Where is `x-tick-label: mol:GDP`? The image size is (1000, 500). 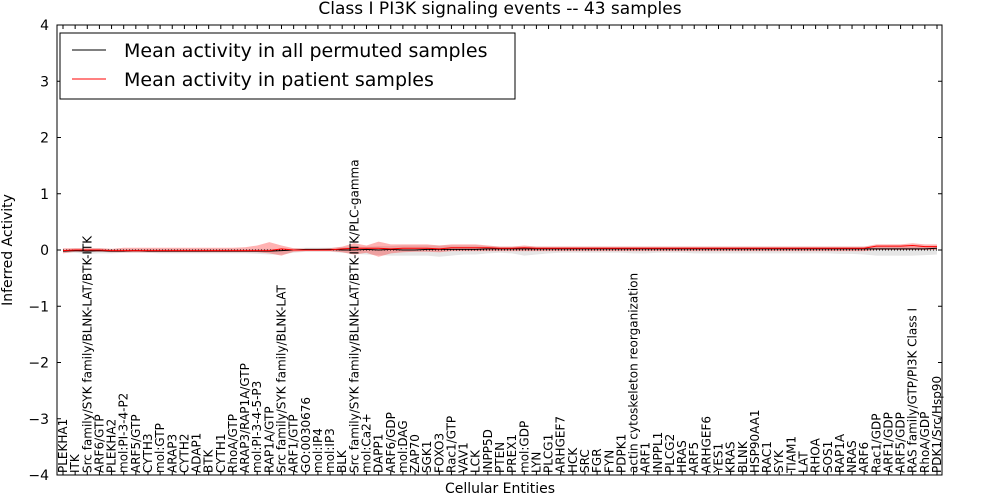
x-tick-label: mol:GDP is located at coordinates (524, 447).